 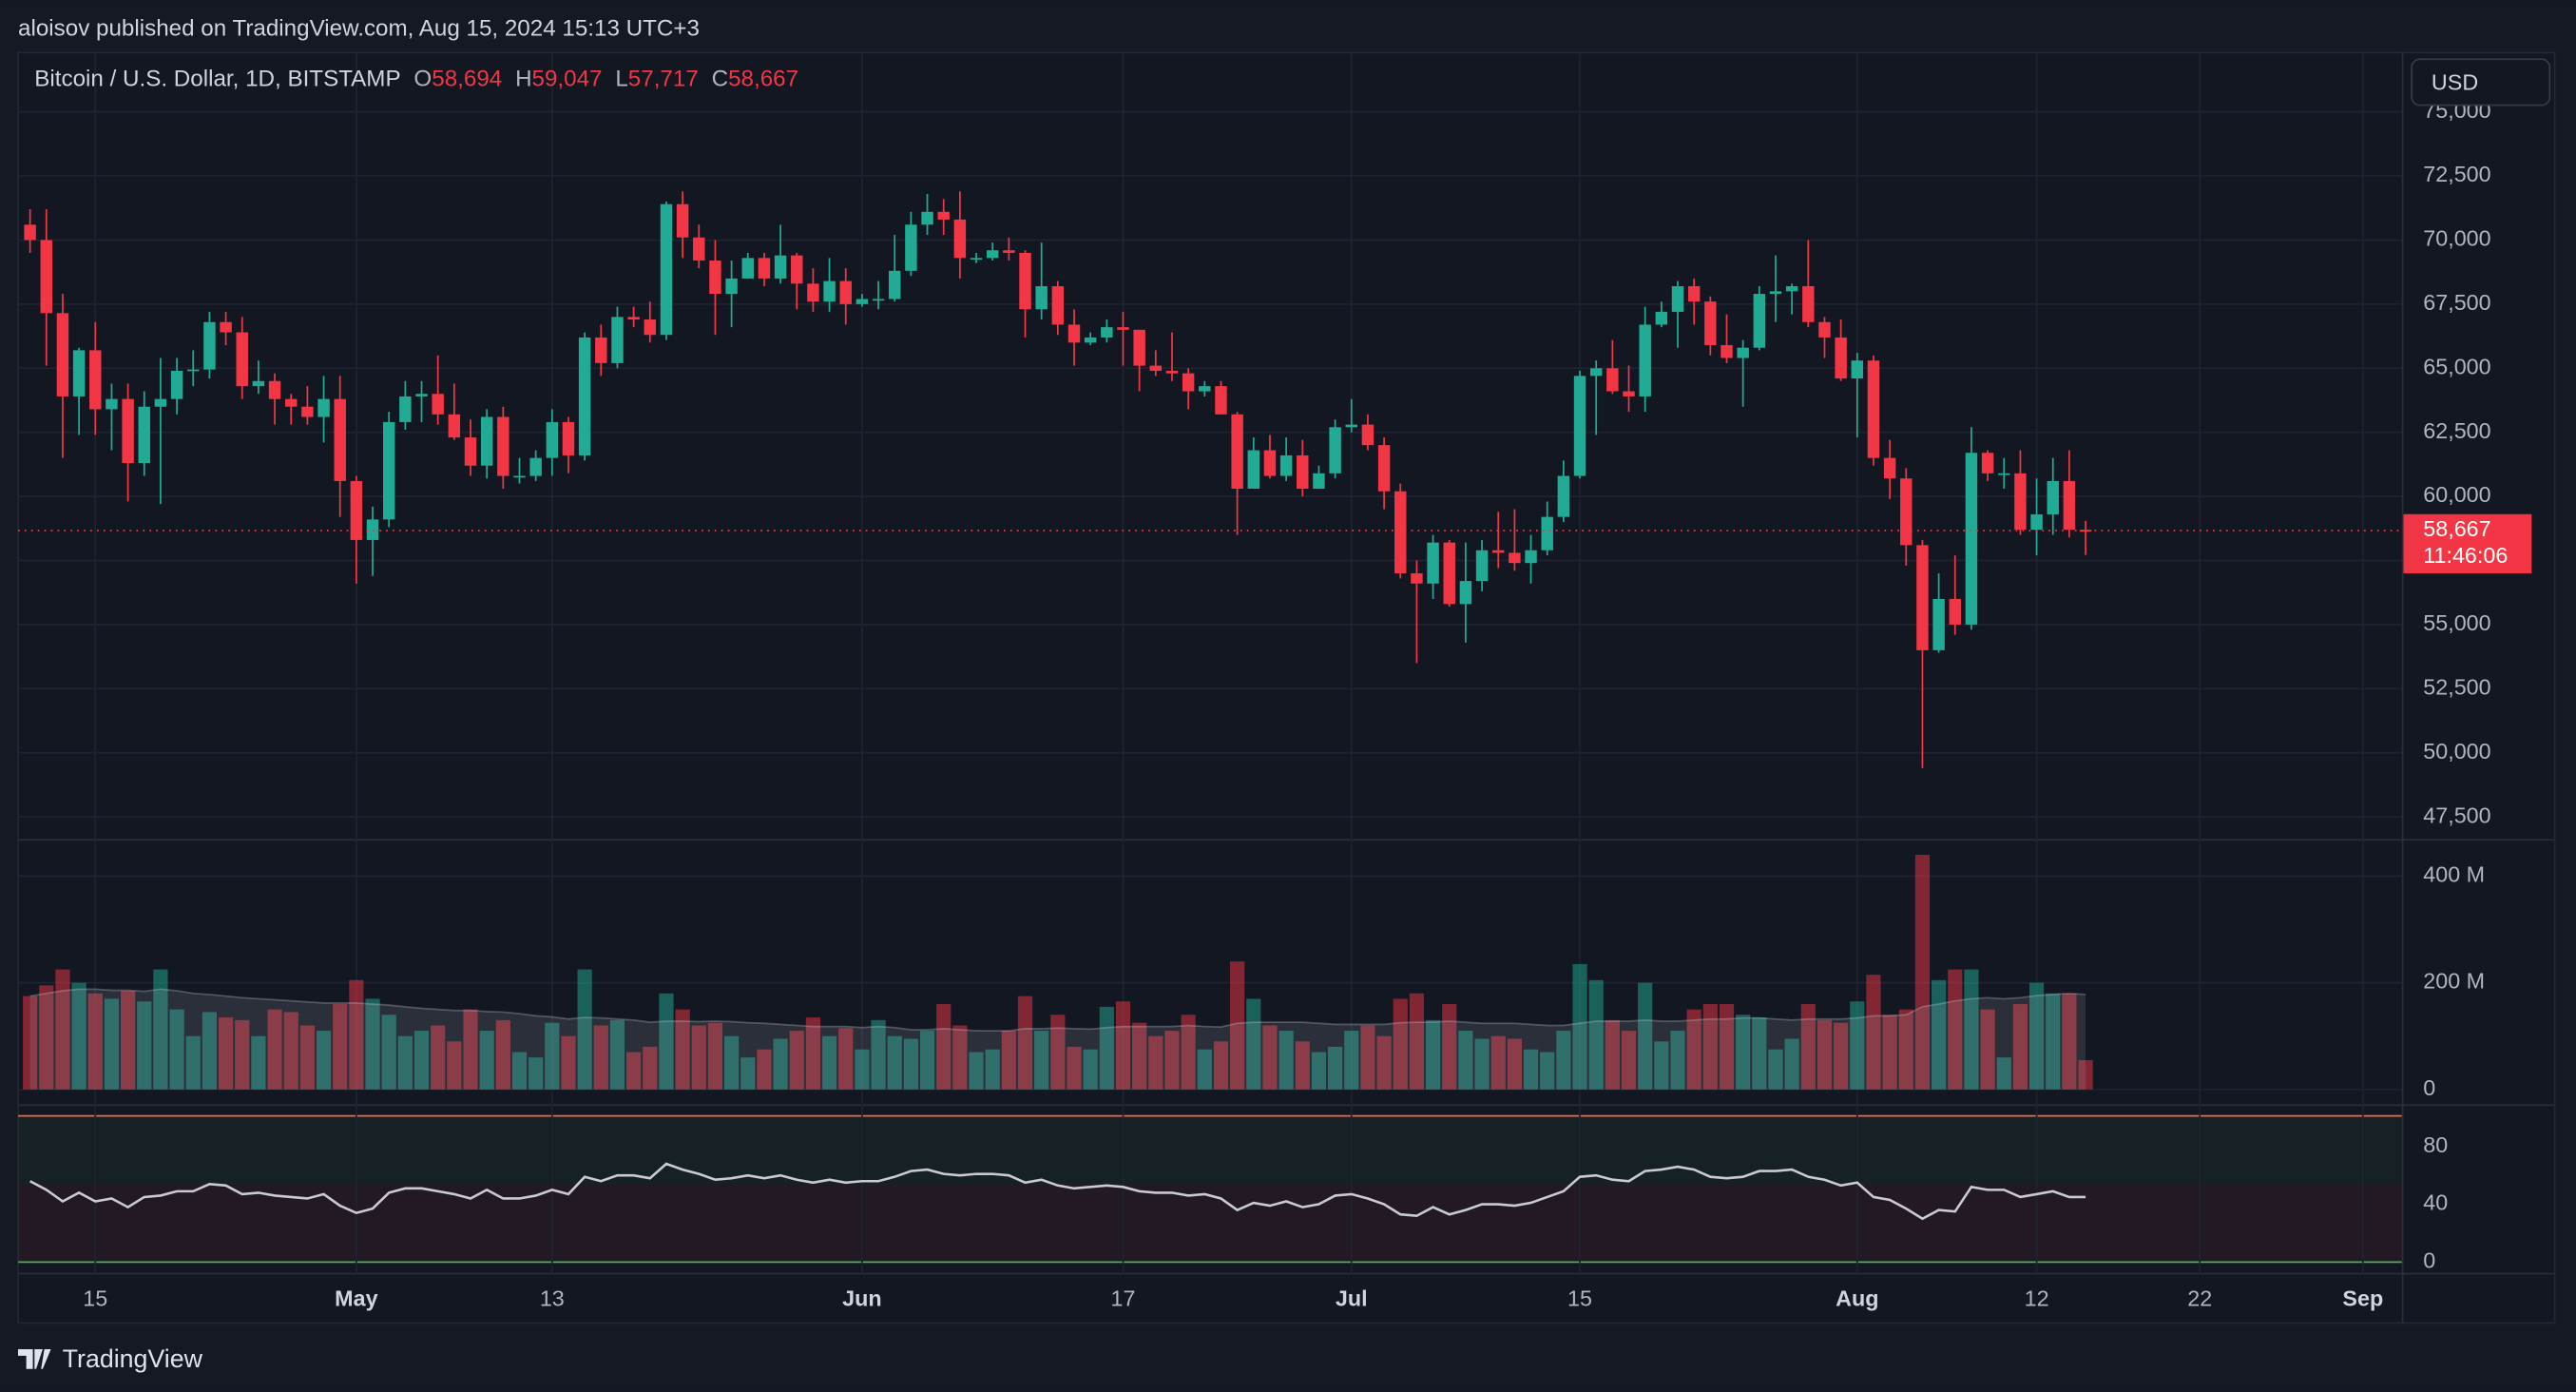 What do you see at coordinates (2435, 1144) in the screenshot?
I see `y-tick-label: 80` at bounding box center [2435, 1144].